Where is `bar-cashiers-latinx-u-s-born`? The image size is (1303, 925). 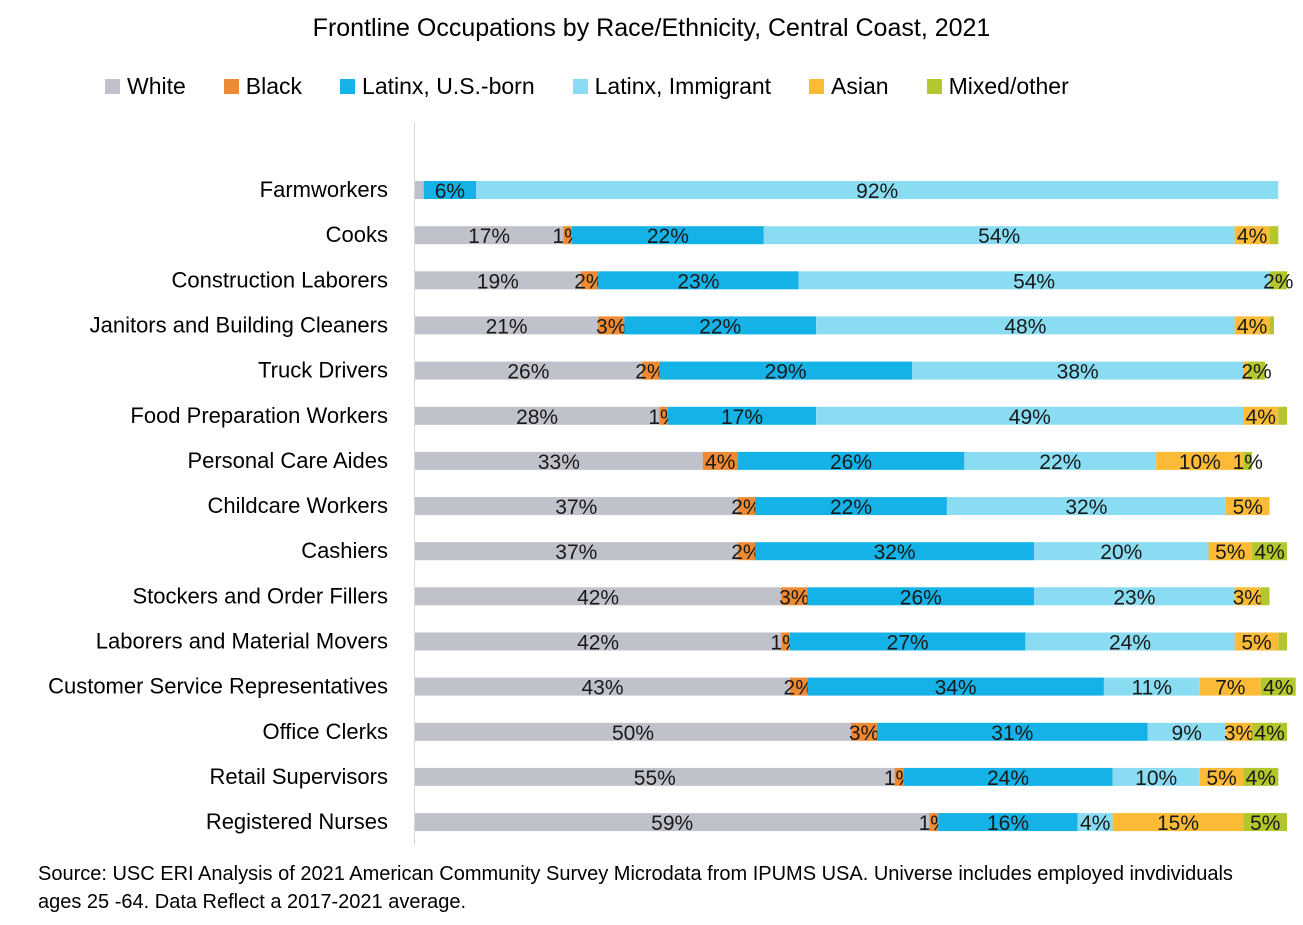
bar-cashiers-latinx-u-s-born is located at coordinates (895, 551).